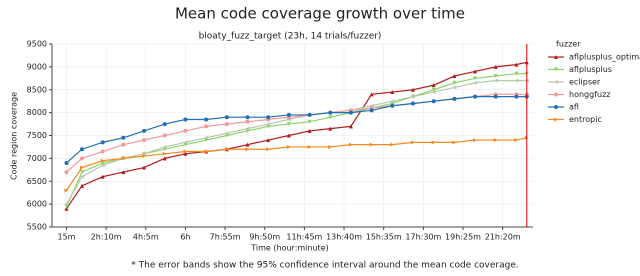  I want to click on legend-label: afl, so click(574, 107).